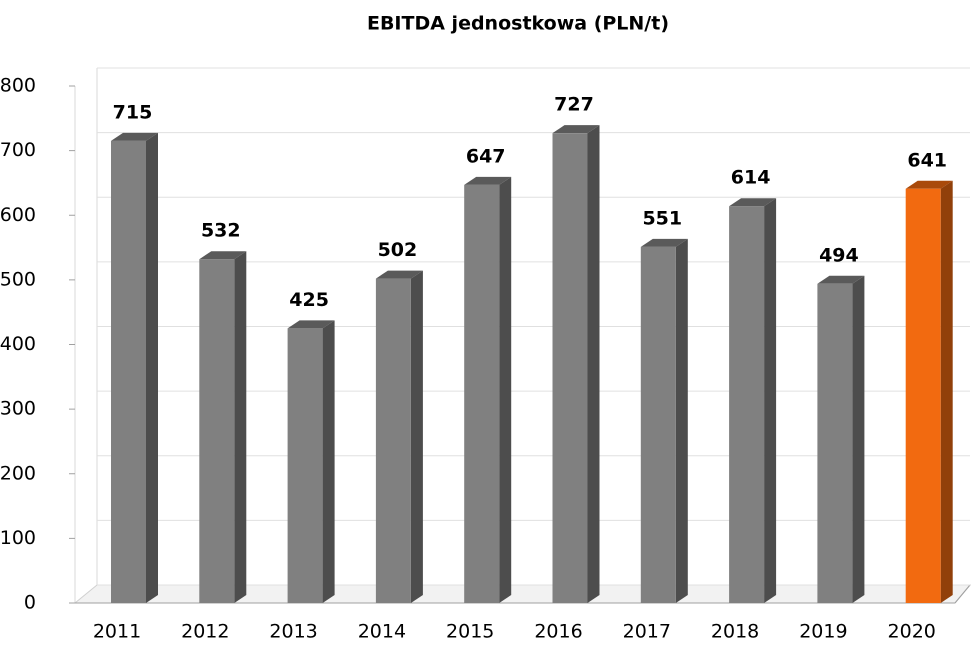  What do you see at coordinates (293, 632) in the screenshot?
I see `x-tick-label: 2013` at bounding box center [293, 632].